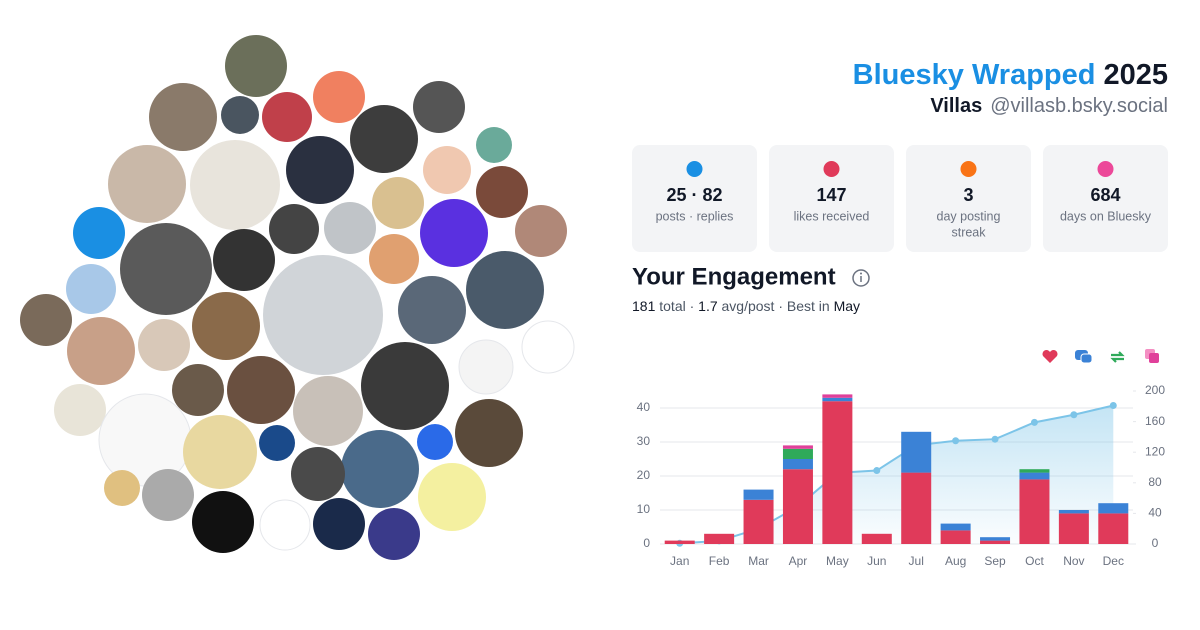 This screenshot has height=630, width=1200. What do you see at coordinates (847, 306) in the screenshot?
I see `best-month: May` at bounding box center [847, 306].